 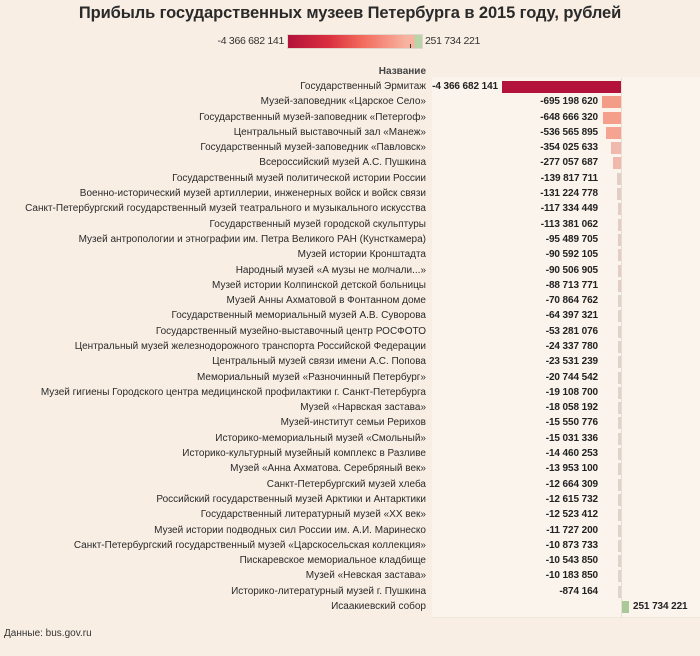 What do you see at coordinates (571, 408) in the screenshot?
I see `value-label: -18 058 192` at bounding box center [571, 408].